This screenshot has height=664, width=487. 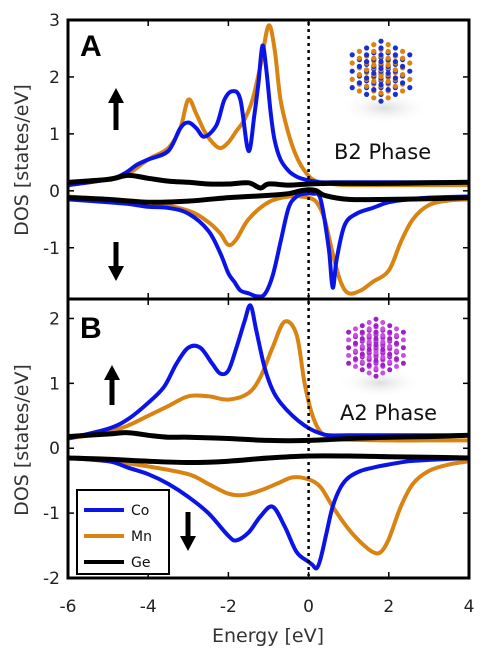 What do you see at coordinates (51, 514) in the screenshot?
I see `y-tick-label: -1` at bounding box center [51, 514].